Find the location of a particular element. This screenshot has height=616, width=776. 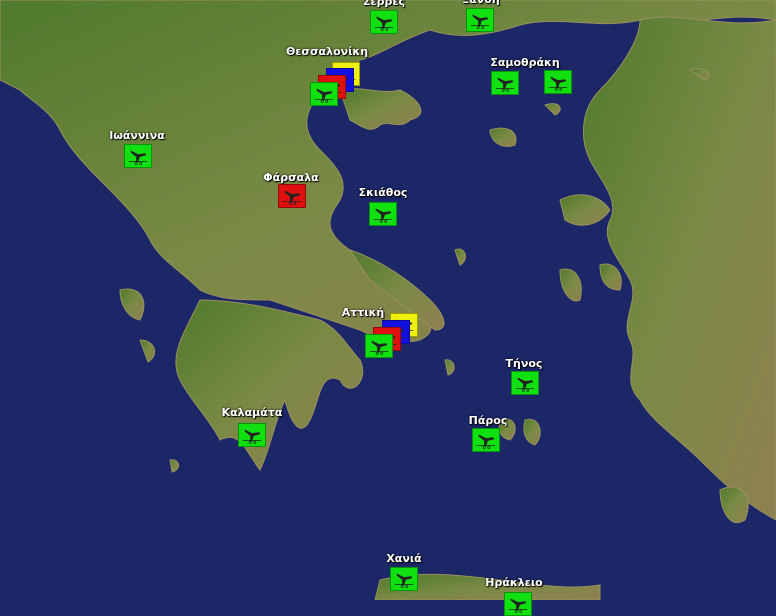

location-label: Θεσσαλονίκη is located at coordinates (327, 51).